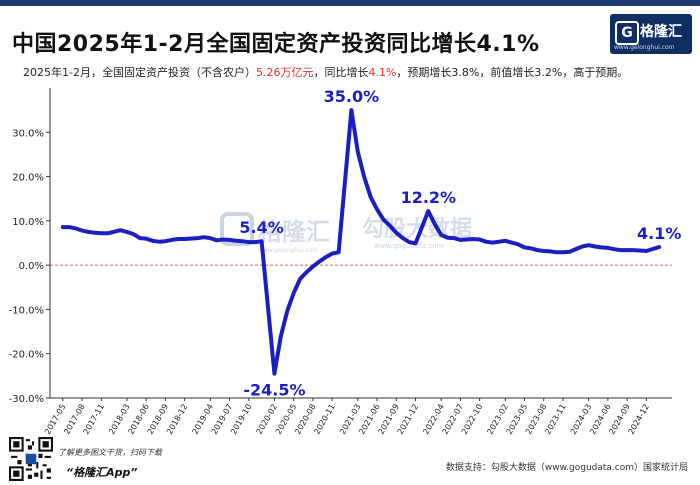 The image size is (700, 485). What do you see at coordinates (341, 72) in the screenshot?
I see `subtitle-part: ，同比增长` at bounding box center [341, 72].